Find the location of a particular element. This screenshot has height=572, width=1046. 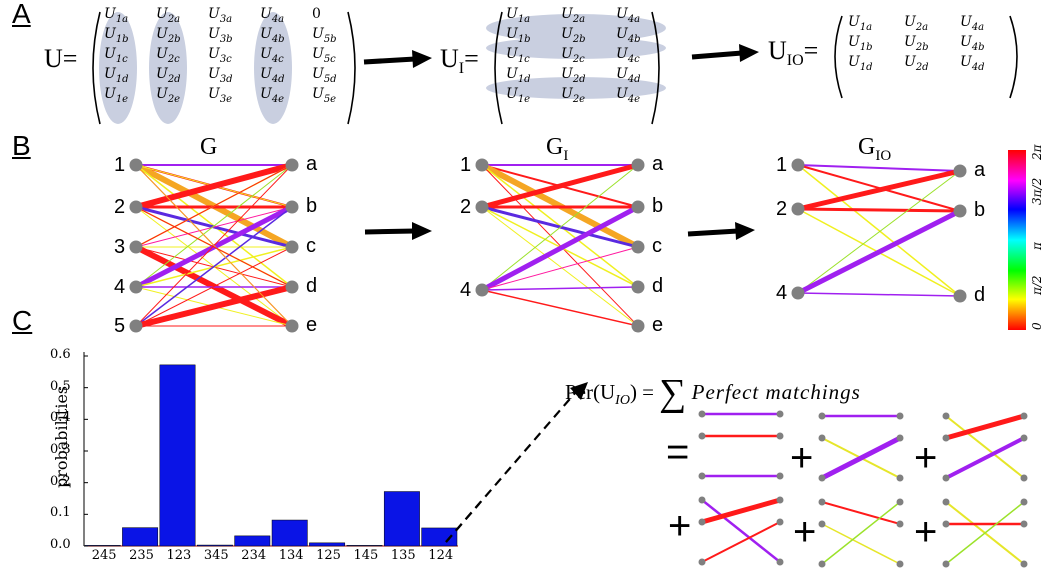

matrix-ui-label: UI= is located at coordinates (459, 61).